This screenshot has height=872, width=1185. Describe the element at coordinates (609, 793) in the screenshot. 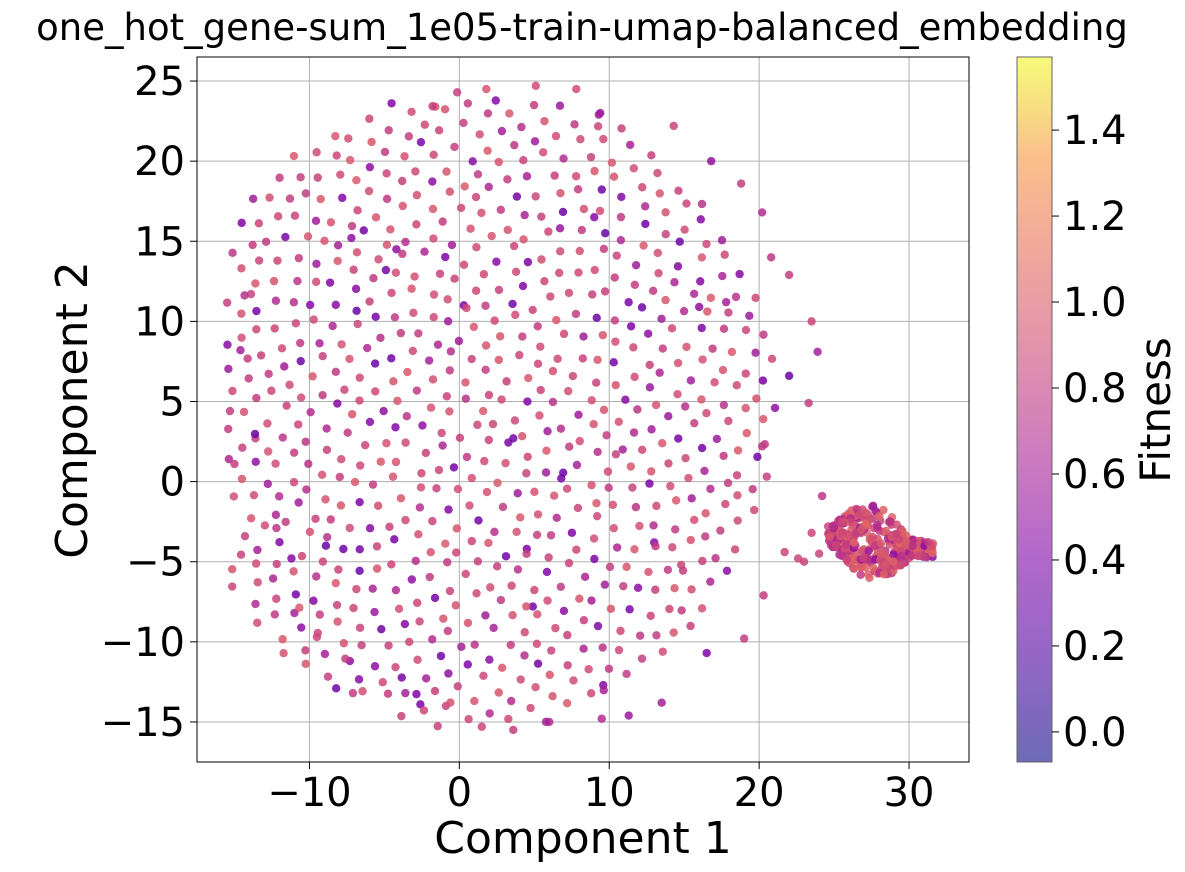

I see `x-tick-label: 10` at that location.